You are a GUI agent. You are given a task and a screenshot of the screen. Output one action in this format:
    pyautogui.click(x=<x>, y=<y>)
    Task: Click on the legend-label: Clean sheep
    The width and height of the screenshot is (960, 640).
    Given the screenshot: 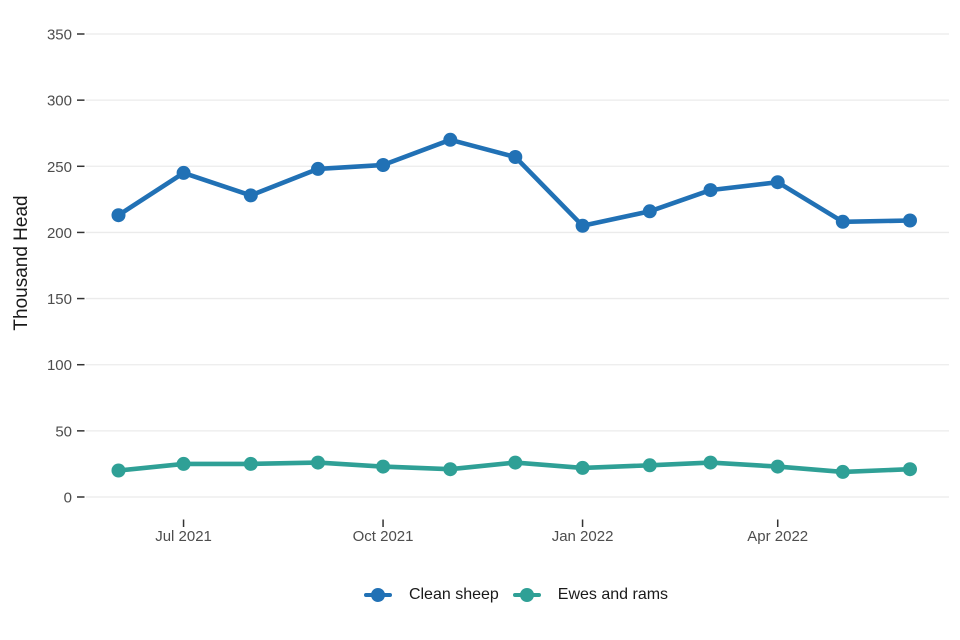 What is the action you would take?
    pyautogui.click(x=453, y=594)
    